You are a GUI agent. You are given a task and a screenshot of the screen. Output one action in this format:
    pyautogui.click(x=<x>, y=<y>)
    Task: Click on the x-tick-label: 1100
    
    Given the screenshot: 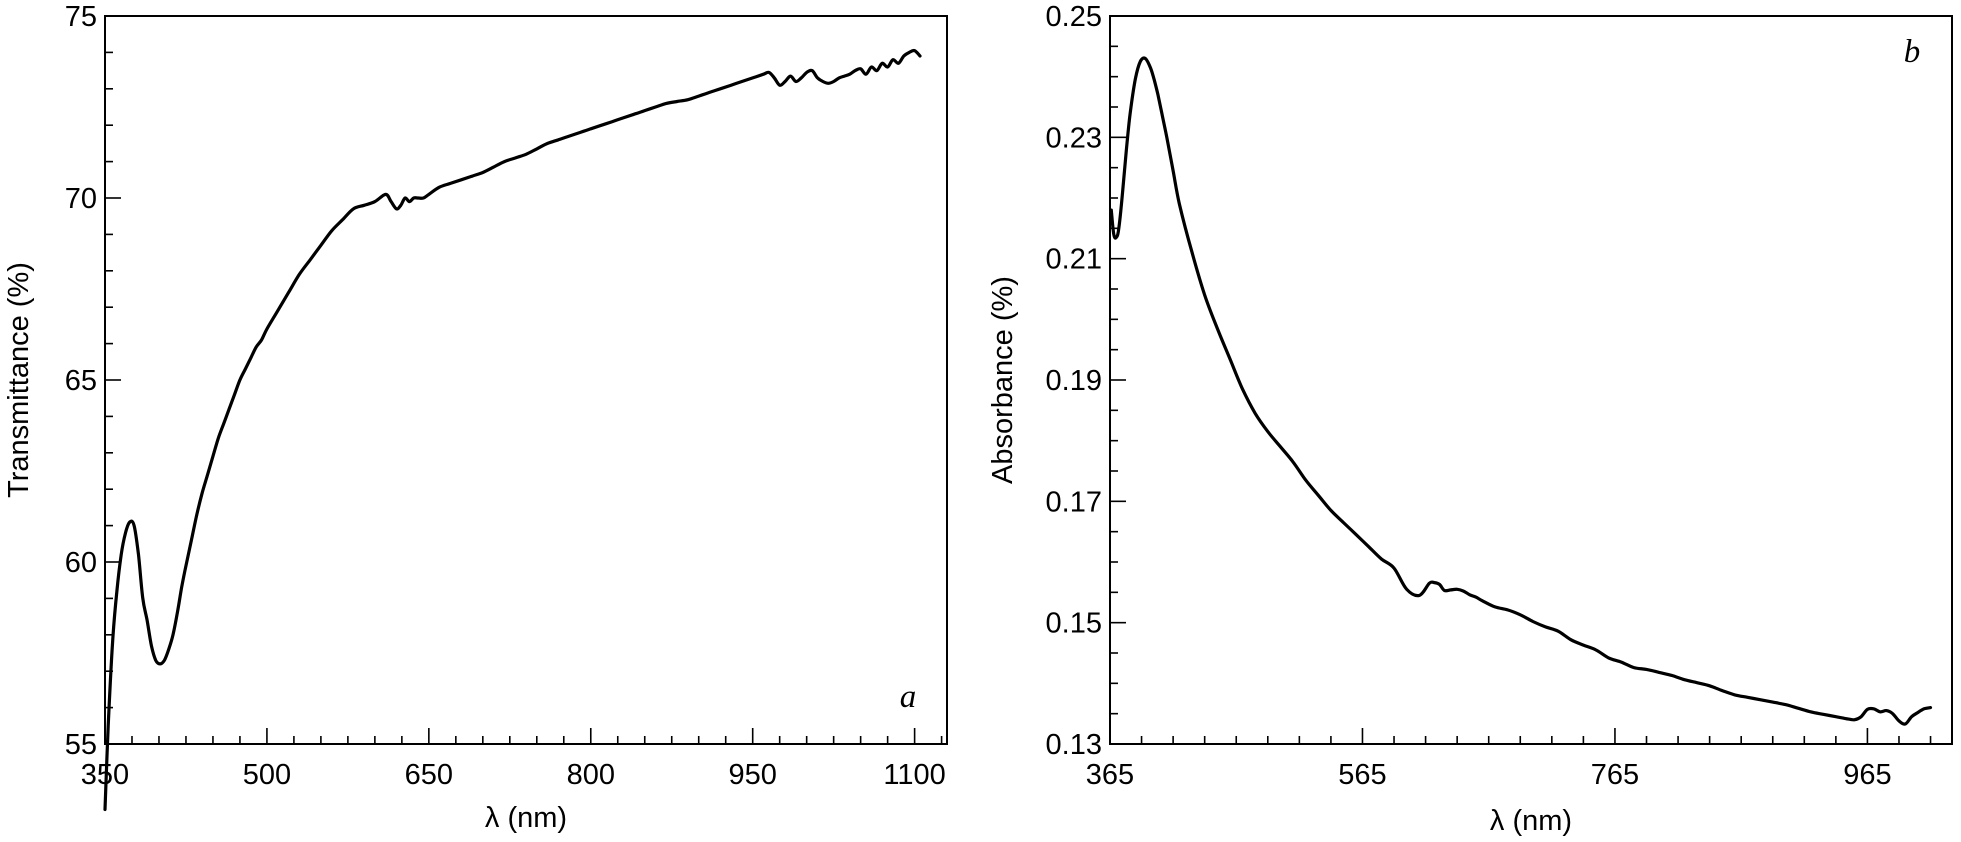 What is the action you would take?
    pyautogui.click(x=914, y=775)
    